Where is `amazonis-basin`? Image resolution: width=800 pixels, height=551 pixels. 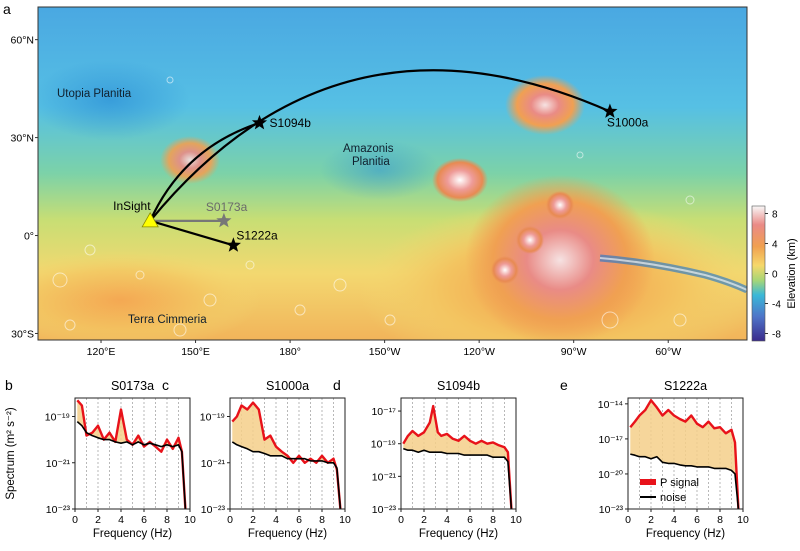
amazonis-basin is located at coordinates (380, 170).